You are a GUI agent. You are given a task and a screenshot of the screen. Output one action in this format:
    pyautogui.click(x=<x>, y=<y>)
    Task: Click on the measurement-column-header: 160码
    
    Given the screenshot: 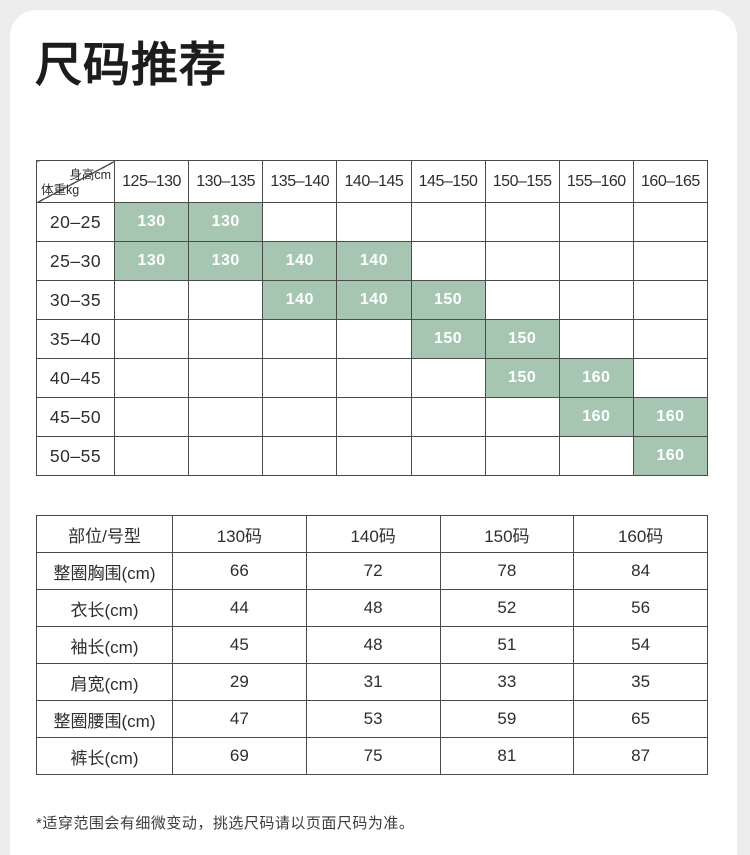 What is the action you would take?
    pyautogui.click(x=640, y=534)
    